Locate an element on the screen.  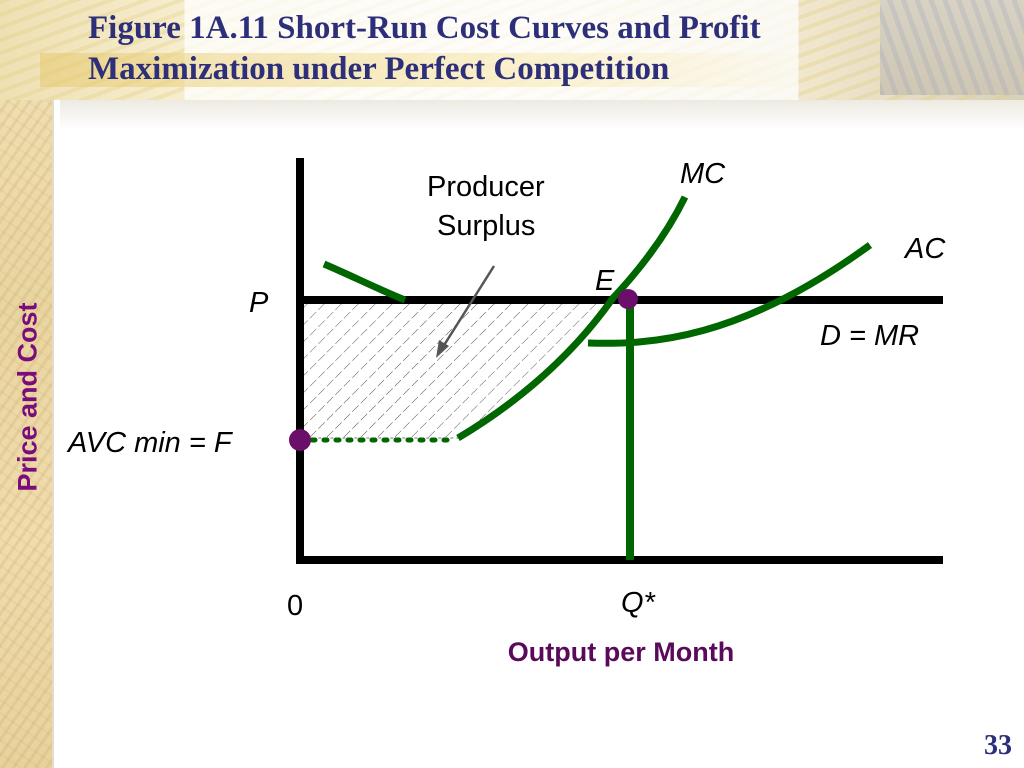
avc-min-point is located at coordinates (300, 440).